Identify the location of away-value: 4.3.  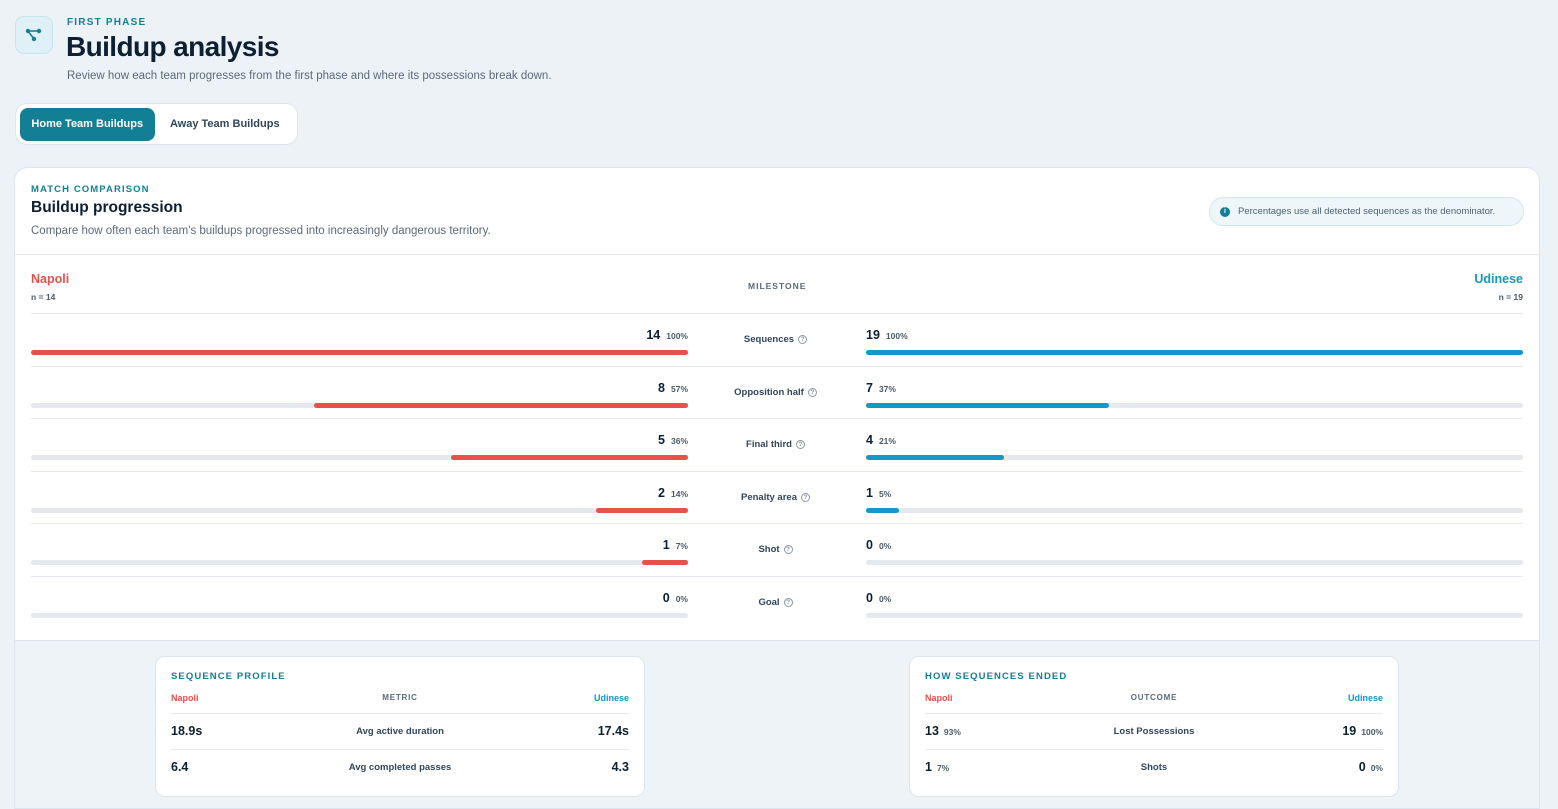
(620, 767).